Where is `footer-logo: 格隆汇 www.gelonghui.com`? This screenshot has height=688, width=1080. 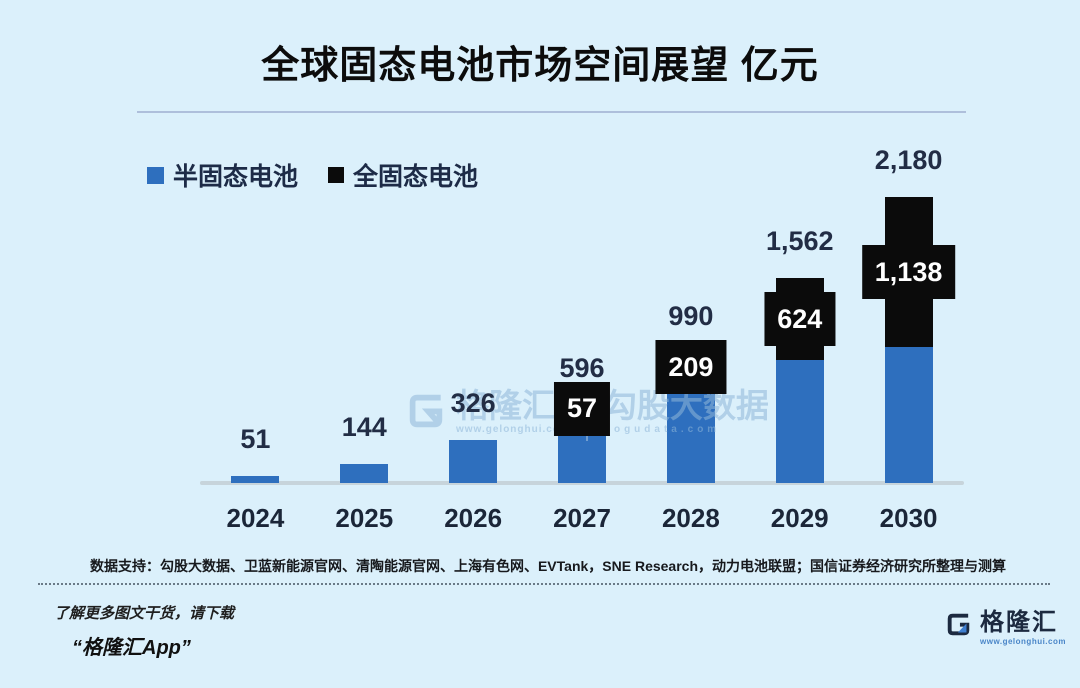
footer-logo: 格隆汇 www.gelonghui.com is located at coordinates (1005, 628).